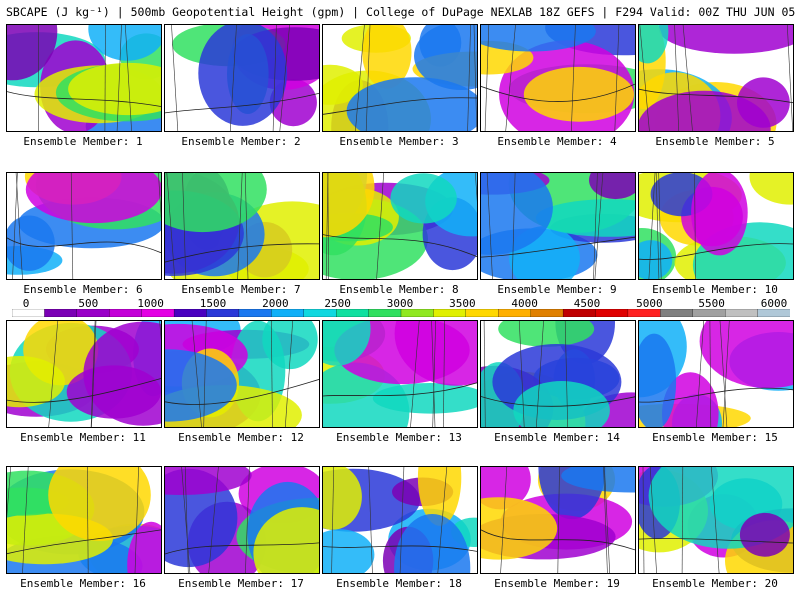 The height and width of the screenshot is (600, 800). I want to click on color-scale-tick-label: 3500, so click(462, 303).